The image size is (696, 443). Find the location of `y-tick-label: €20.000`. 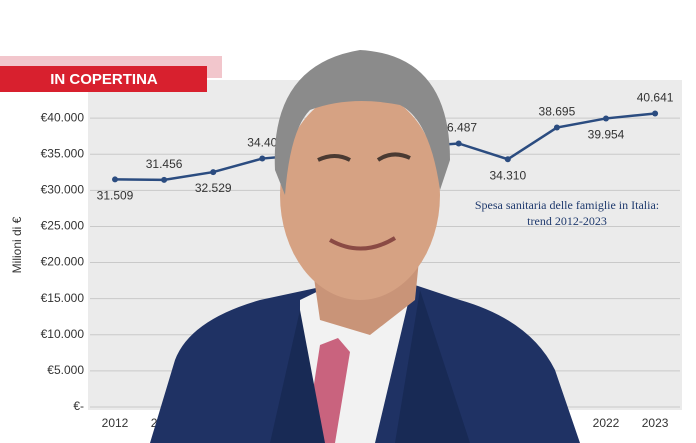

y-tick-label: €20.000 is located at coordinates (63, 262).